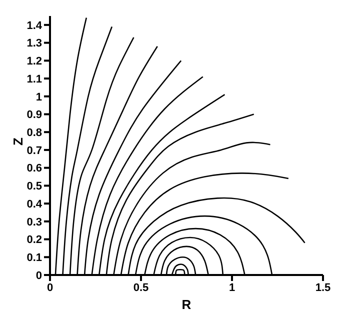 This screenshot has width=343, height=321. Describe the element at coordinates (34, 240) in the screenshot. I see `y-tick-label: 0.2` at that location.